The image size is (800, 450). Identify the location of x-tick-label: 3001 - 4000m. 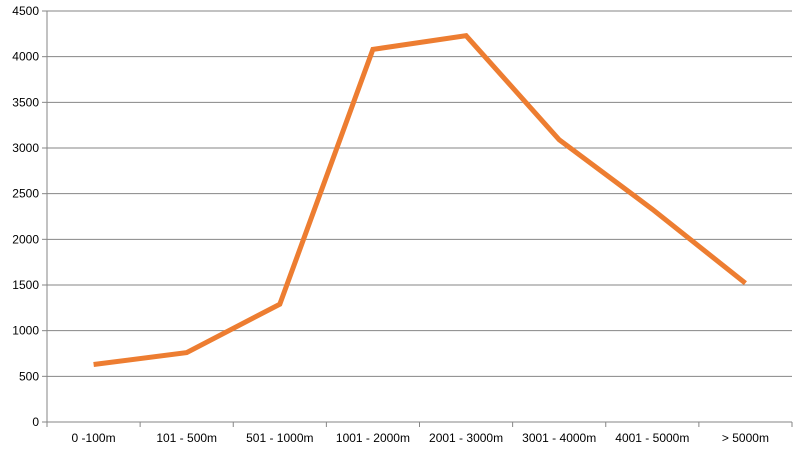
(559, 438).